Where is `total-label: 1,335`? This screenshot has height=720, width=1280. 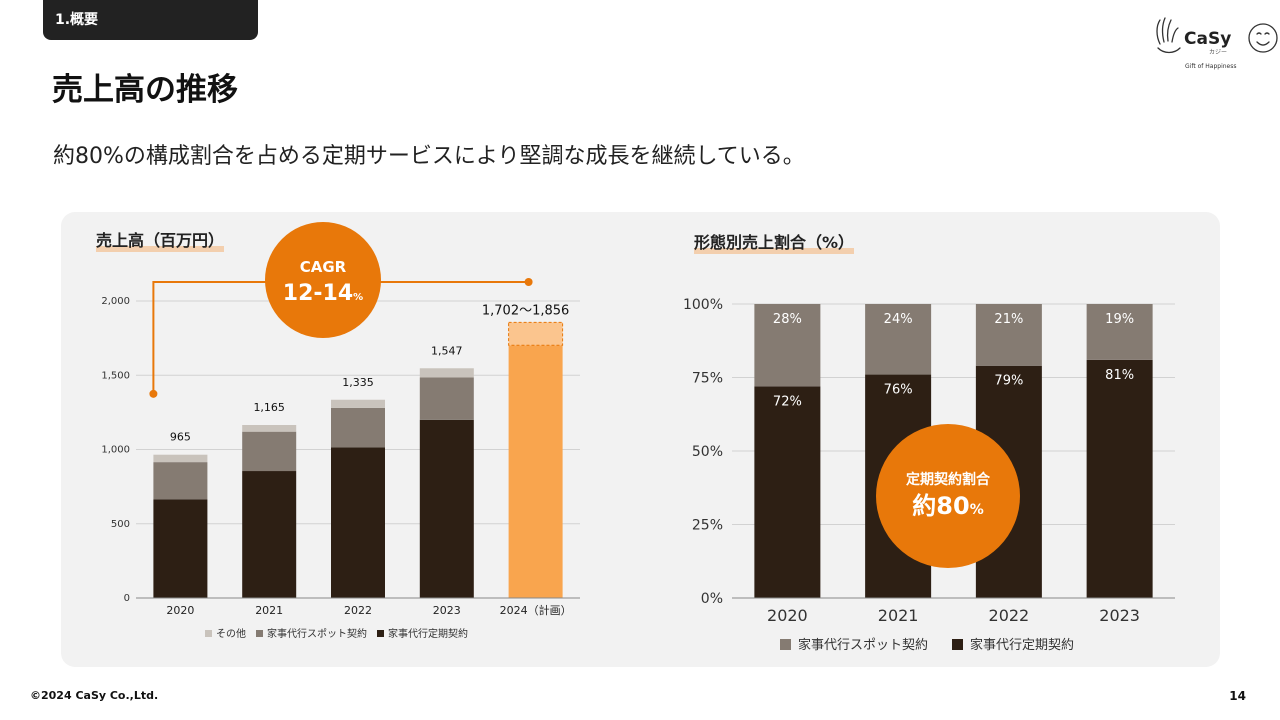 total-label: 1,335 is located at coordinates (358, 382).